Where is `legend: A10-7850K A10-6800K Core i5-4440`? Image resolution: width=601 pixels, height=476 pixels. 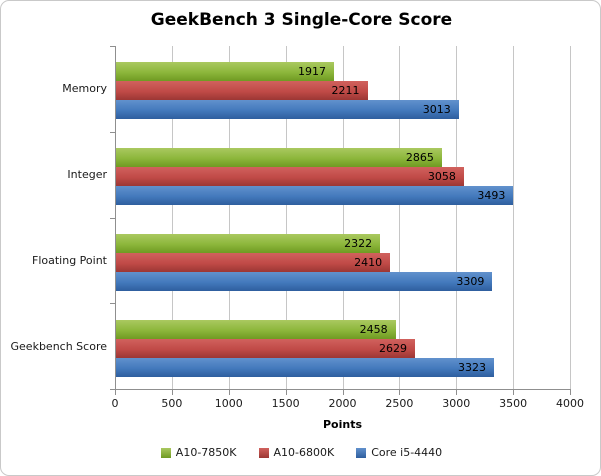 legend: A10-7850K A10-6800K Core i5-4440 is located at coordinates (300, 452).